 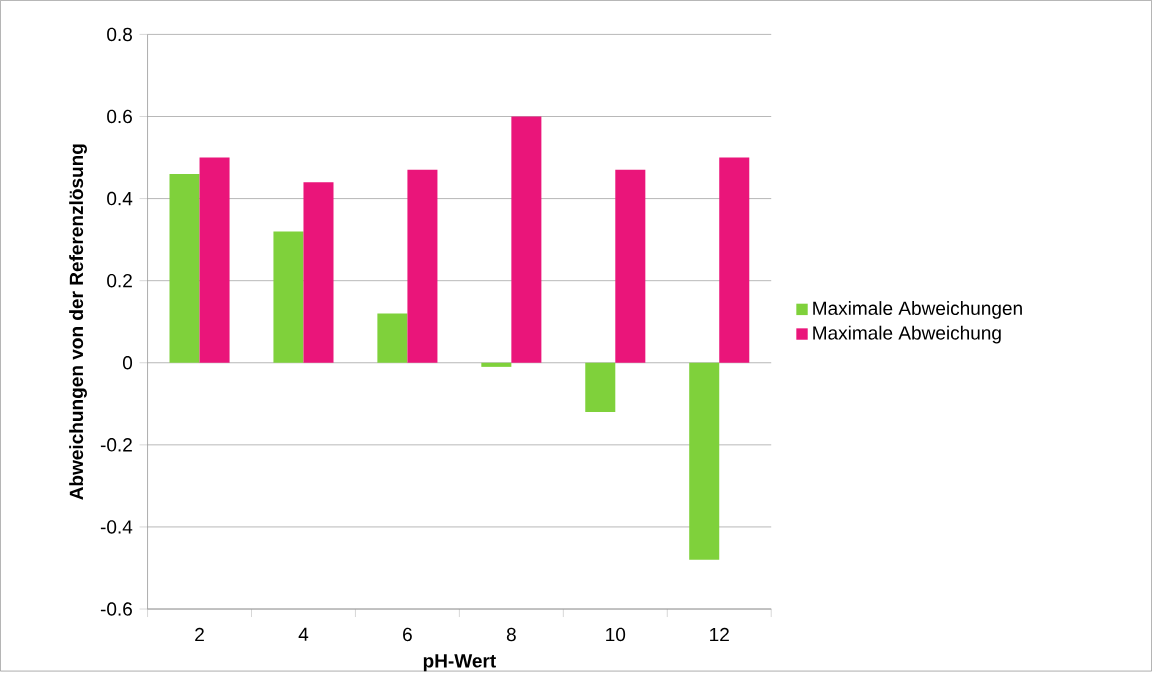 What do you see at coordinates (116, 527) in the screenshot?
I see `y-tick-label: -0.4` at bounding box center [116, 527].